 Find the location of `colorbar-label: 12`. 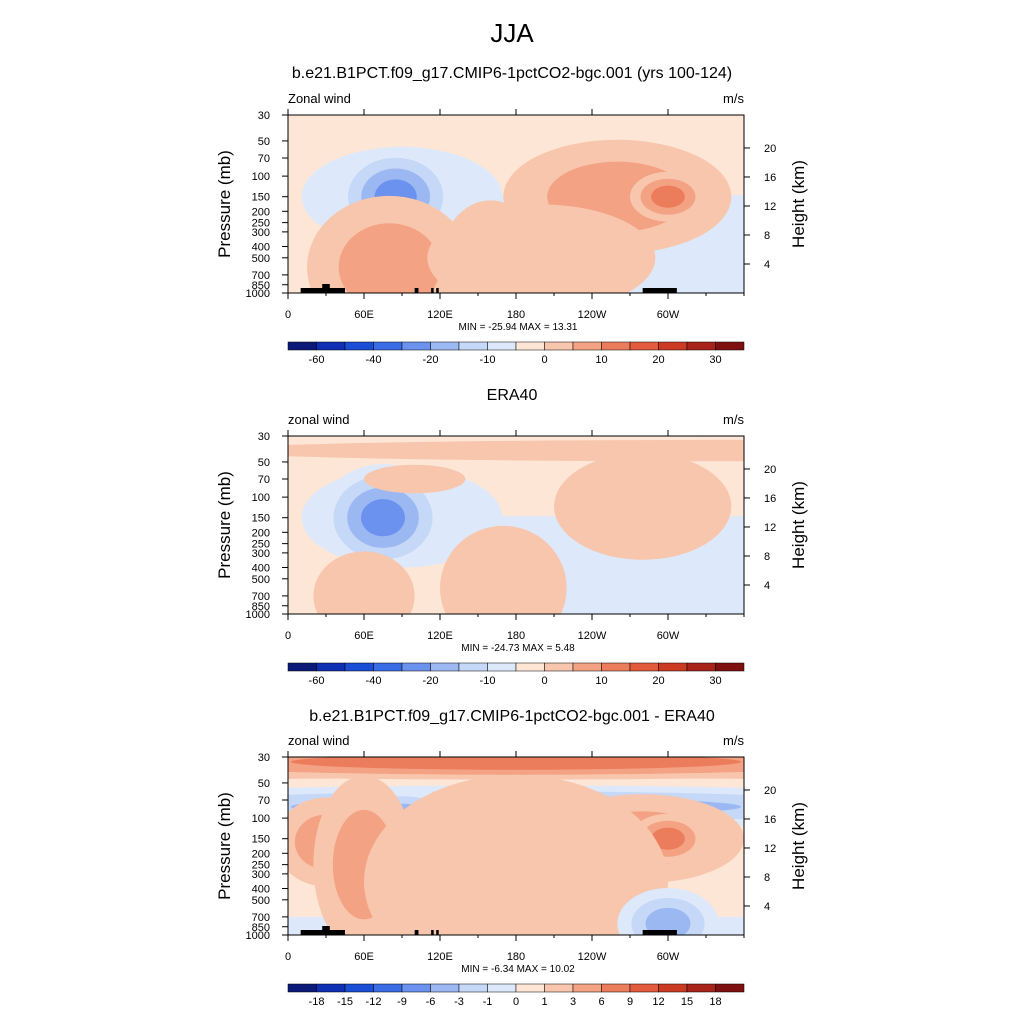

colorbar-label: 12 is located at coordinates (658, 1002).